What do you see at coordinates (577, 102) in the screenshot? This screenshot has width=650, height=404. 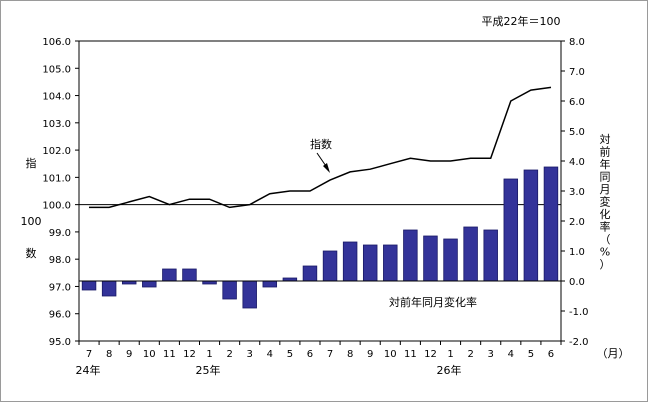 I see `right-axis-tick-label: 6.0` at bounding box center [577, 102].